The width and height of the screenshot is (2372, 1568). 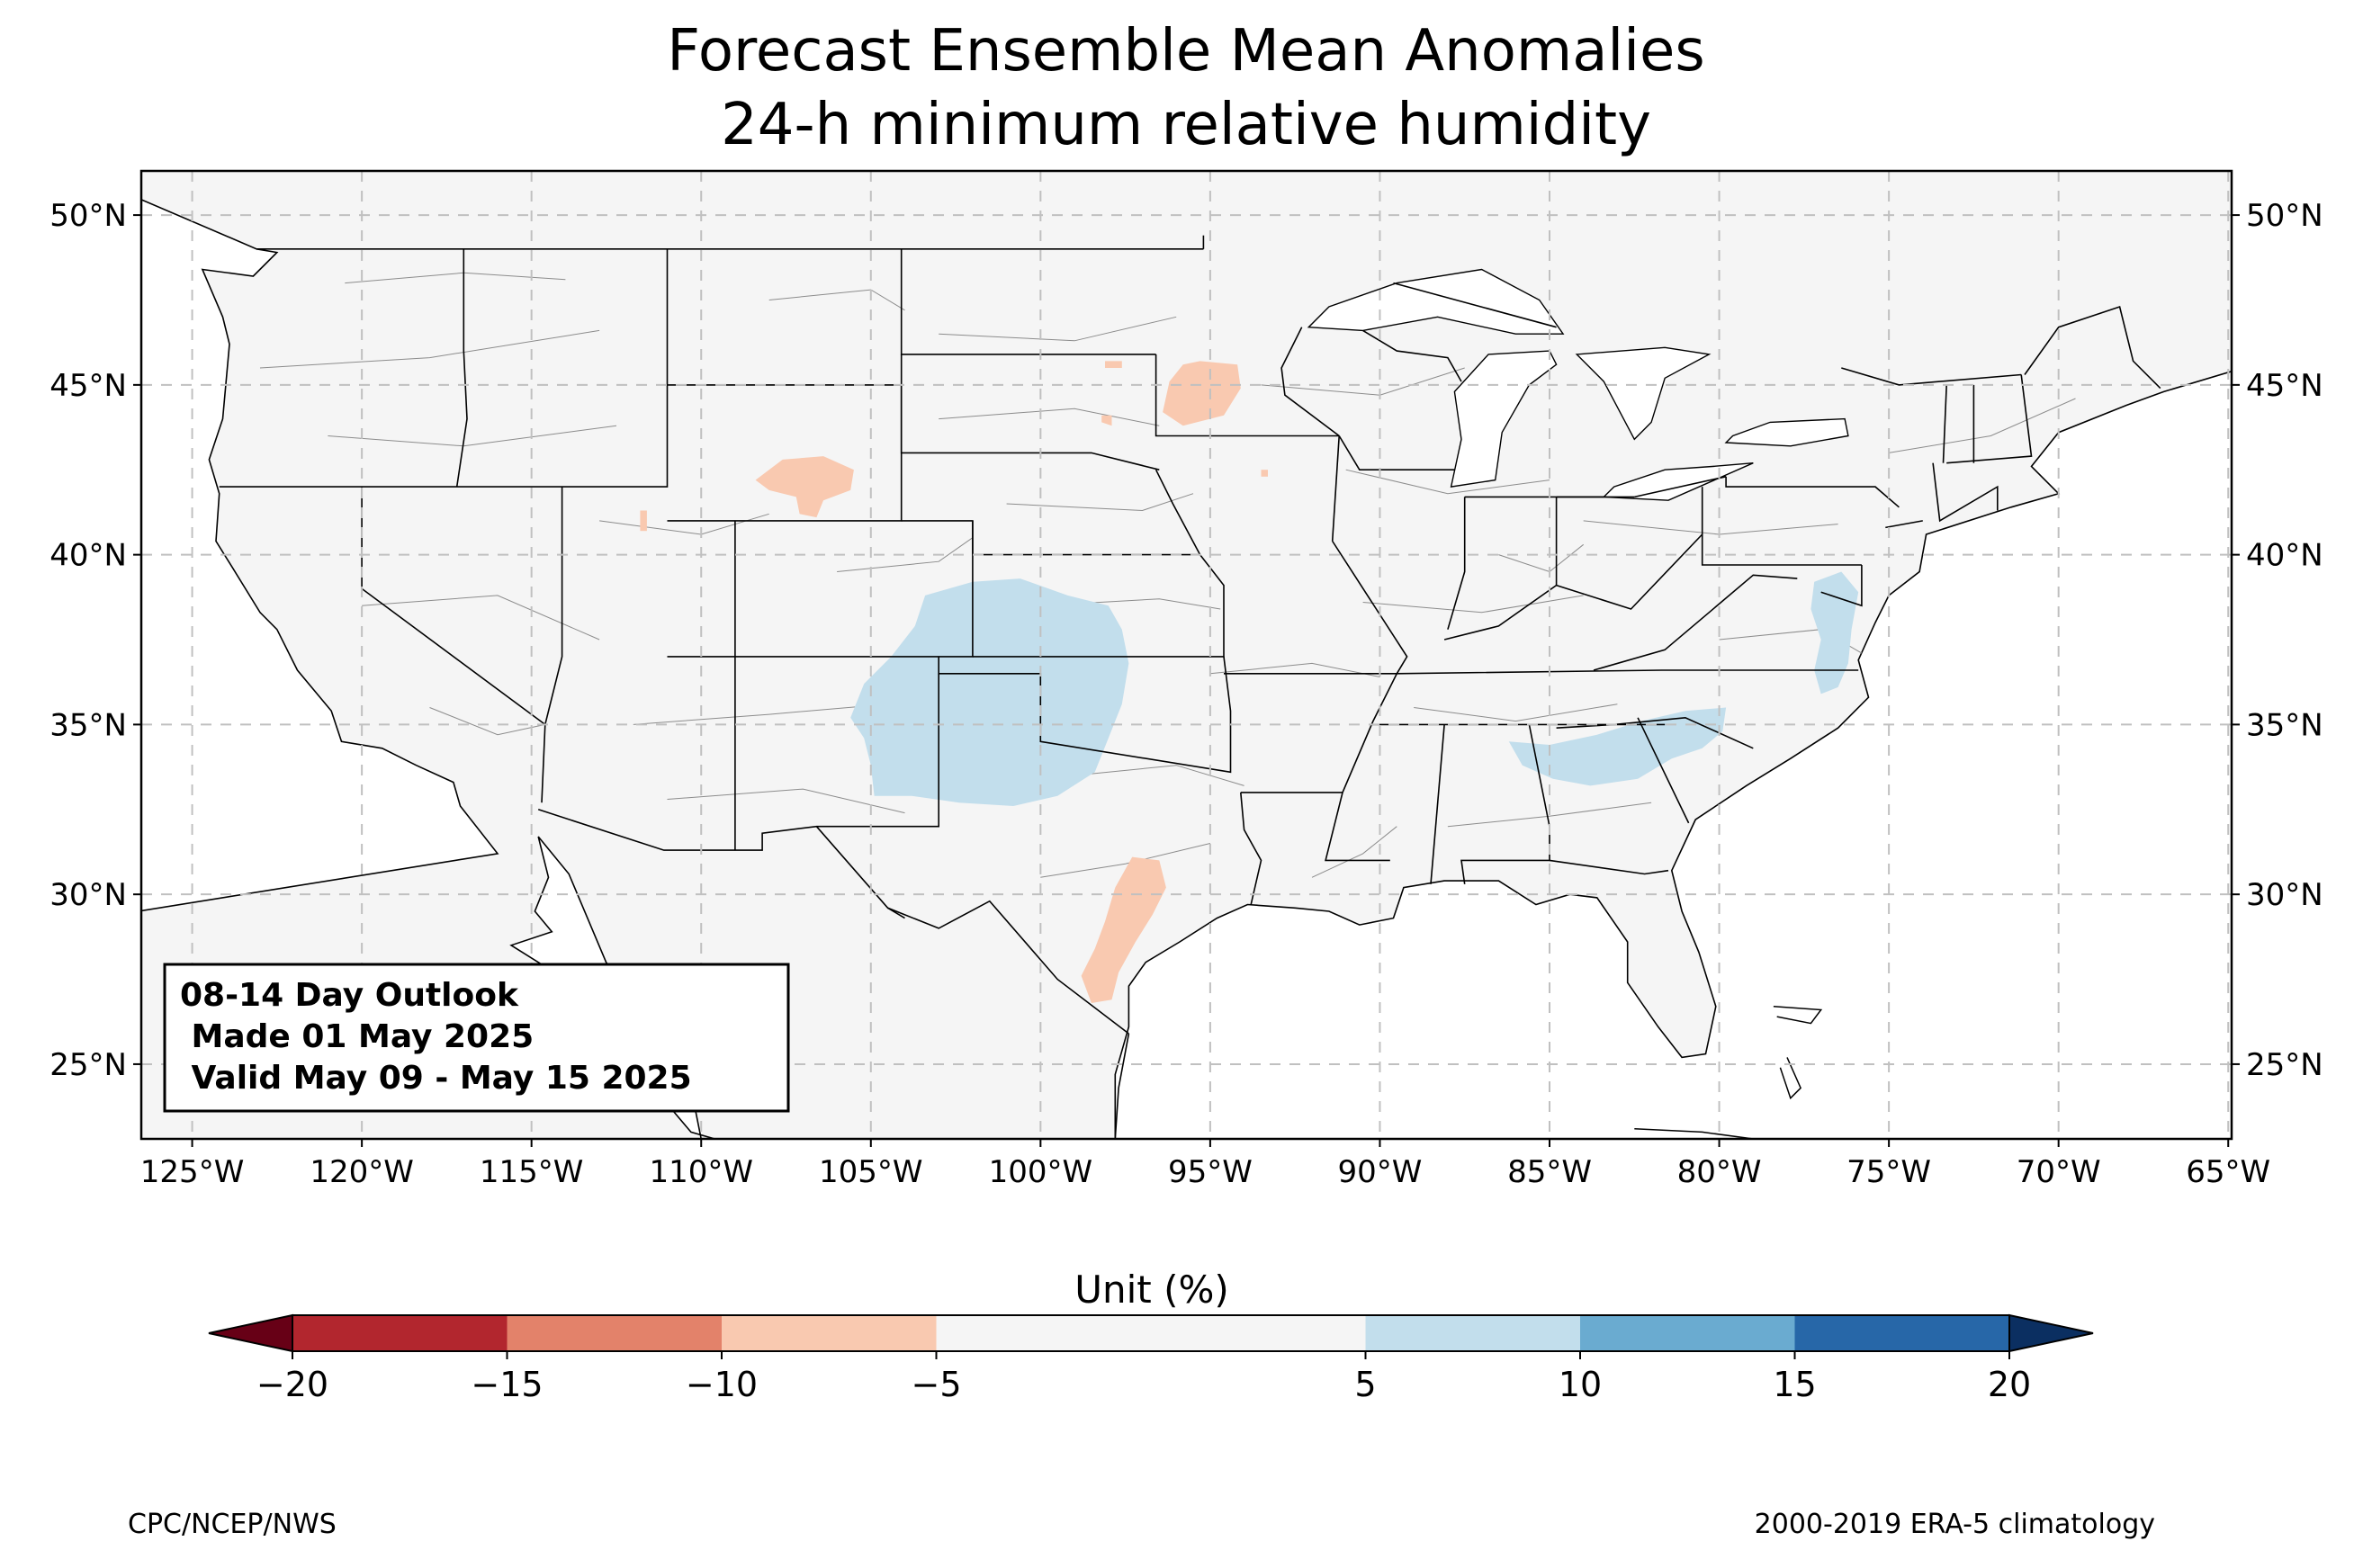 What do you see at coordinates (871, 1172) in the screenshot?
I see `longitude-tick-label: 105°W` at bounding box center [871, 1172].